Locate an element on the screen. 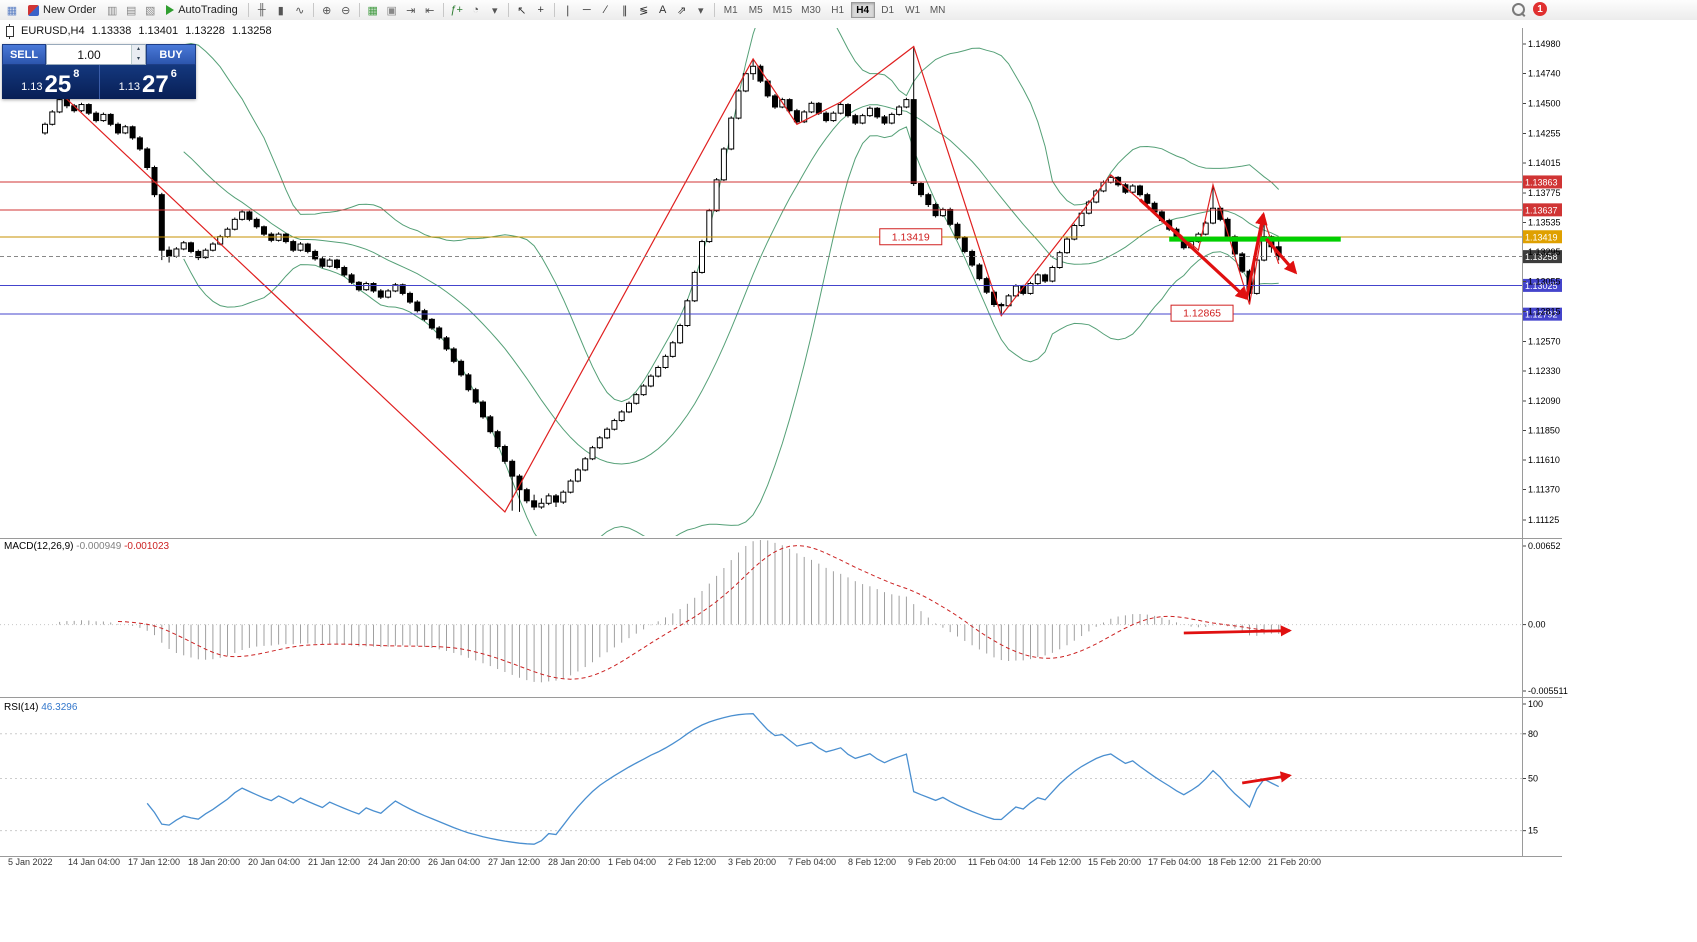 Image resolution: width=1697 pixels, height=942 pixels. svg-text: 17 Feb 04:00 is located at coordinates (1174, 862).